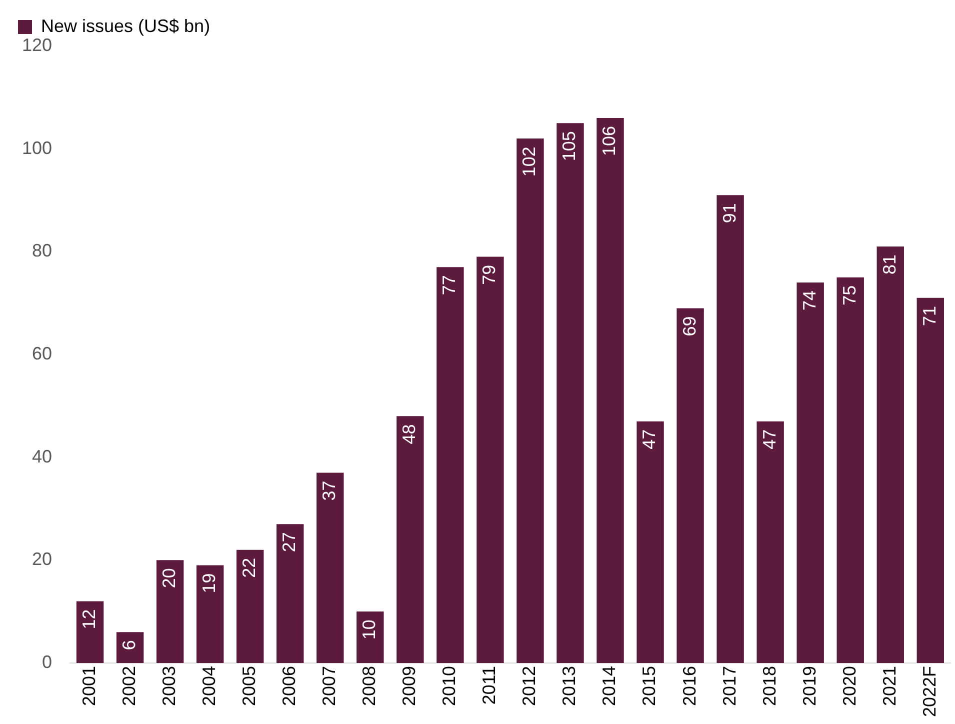 Image resolution: width=955 pixels, height=724 pixels. Describe the element at coordinates (409, 434) in the screenshot. I see `data-label: 48` at that location.